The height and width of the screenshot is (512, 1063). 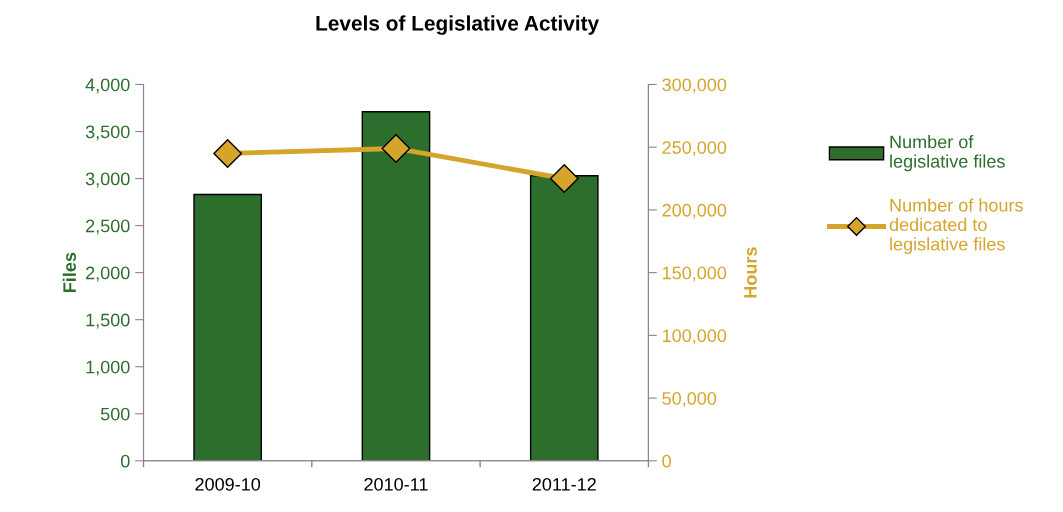 What do you see at coordinates (564, 484) in the screenshot?
I see `x-tick-label: 2011-12` at bounding box center [564, 484].